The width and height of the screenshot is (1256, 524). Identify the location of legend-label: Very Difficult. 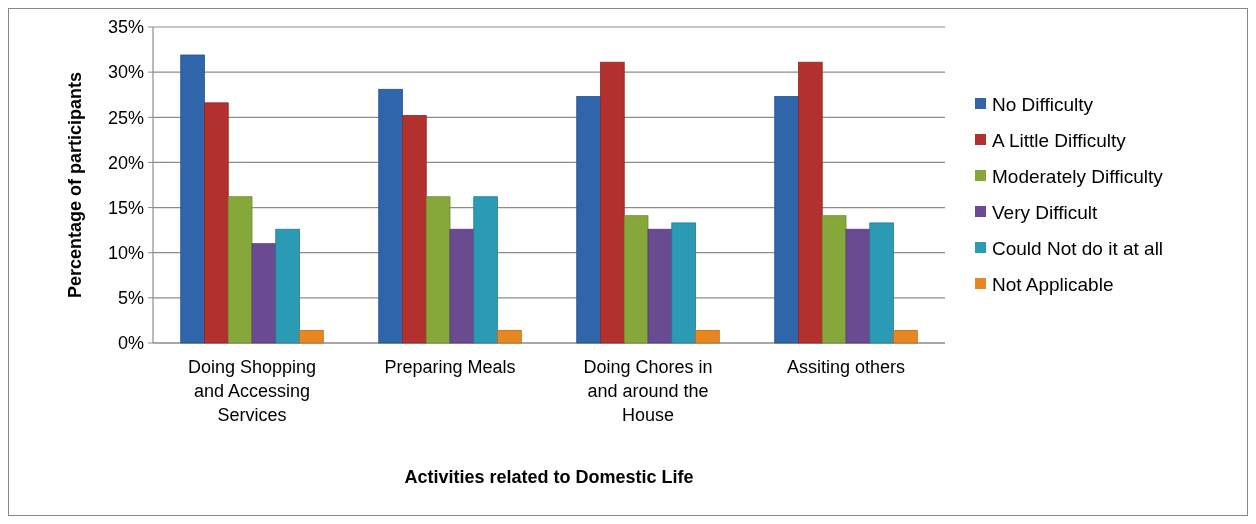
(1045, 212).